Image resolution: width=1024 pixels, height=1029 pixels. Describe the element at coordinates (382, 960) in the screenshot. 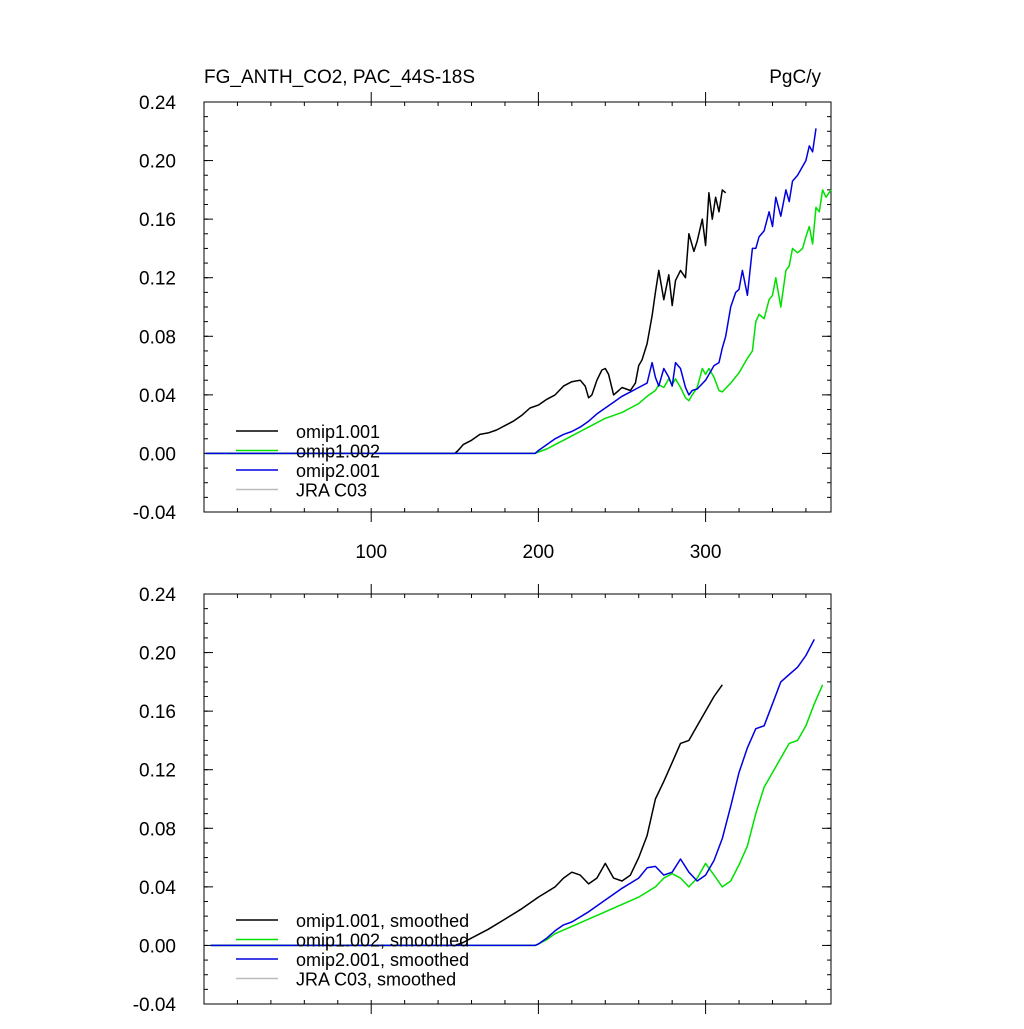

I see `legend-label: omip2.001, smoothed` at that location.